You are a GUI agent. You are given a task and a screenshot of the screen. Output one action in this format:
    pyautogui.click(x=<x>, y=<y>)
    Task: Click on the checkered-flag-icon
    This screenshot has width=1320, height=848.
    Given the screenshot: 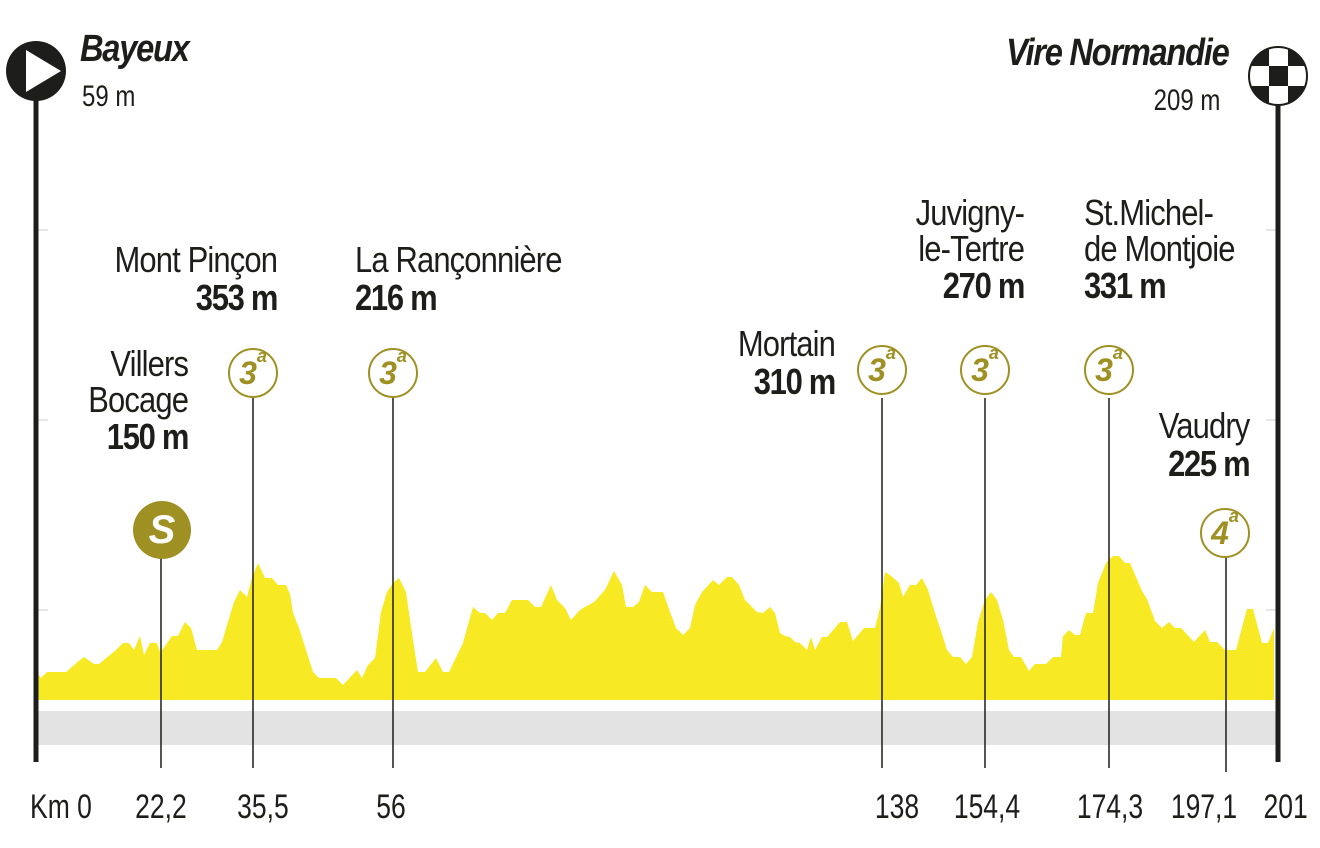 What is the action you would take?
    pyautogui.click(x=1278, y=76)
    